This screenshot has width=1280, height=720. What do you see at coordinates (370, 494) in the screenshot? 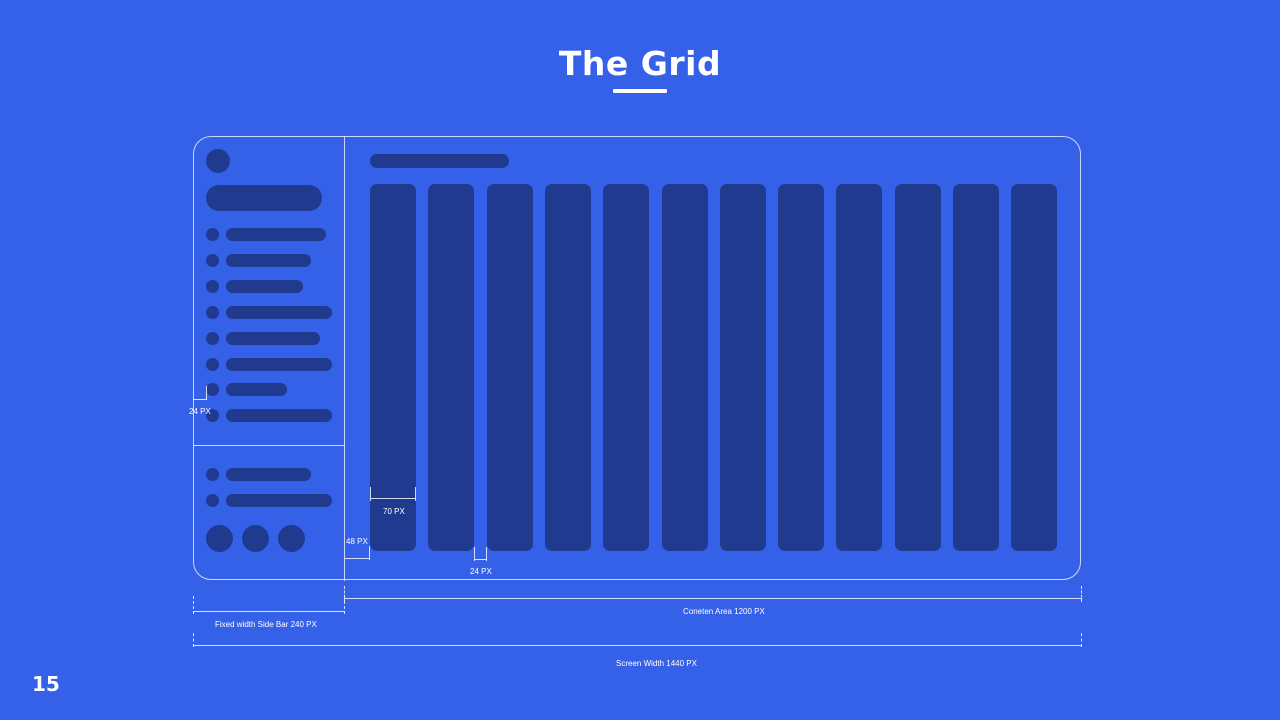
I see `column-width-tick-left` at bounding box center [370, 494].